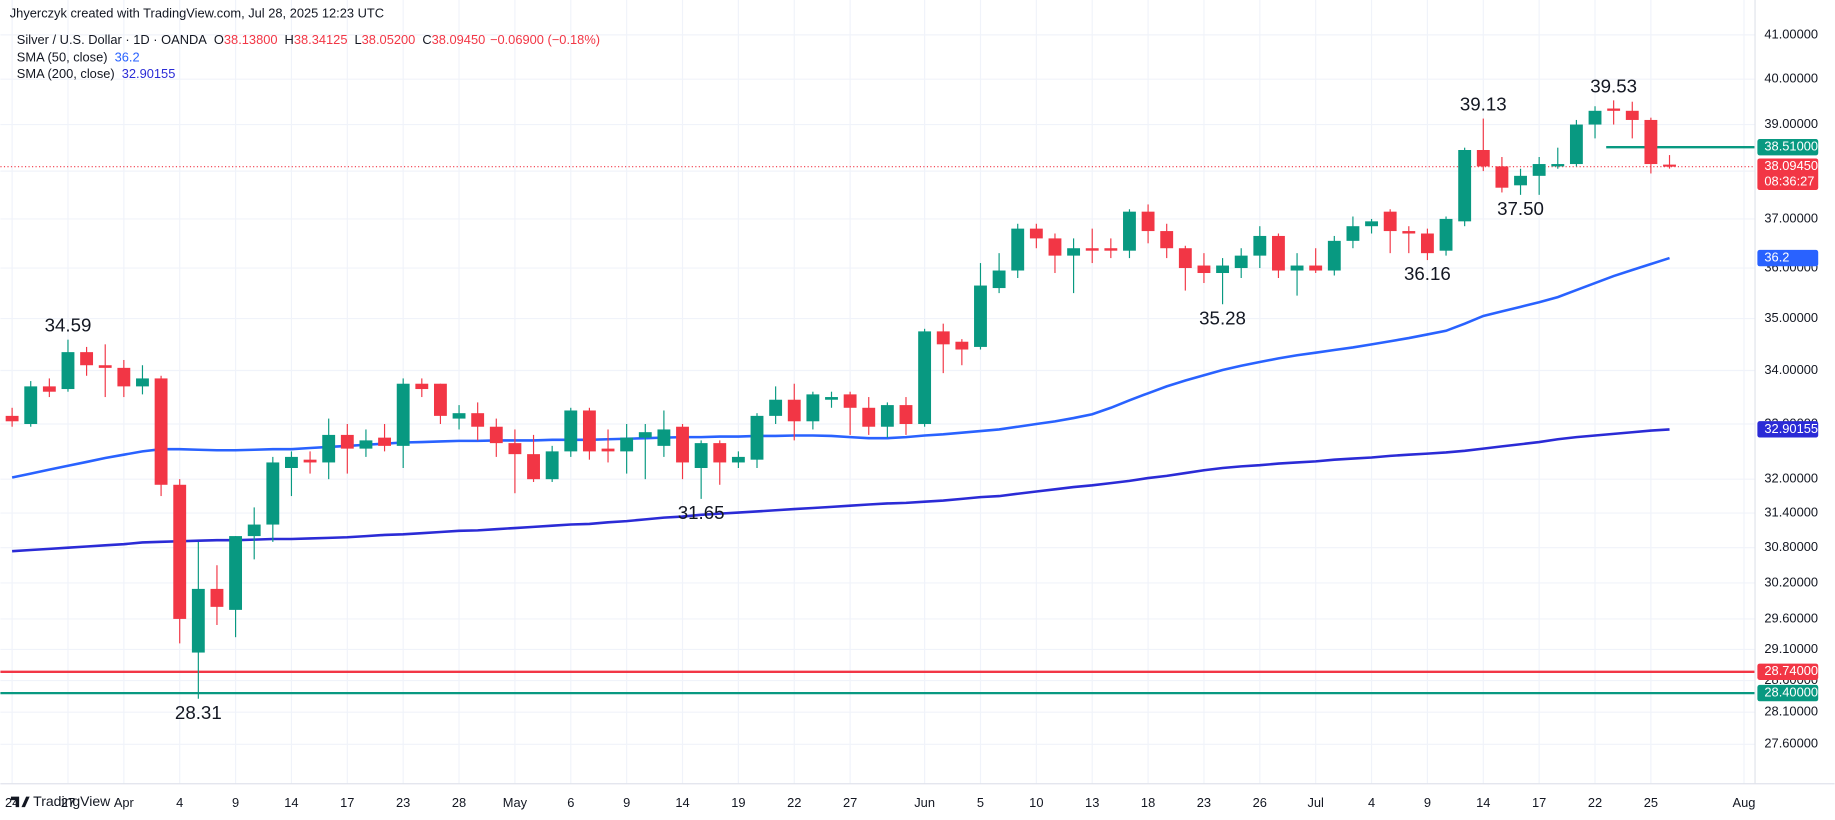 This screenshot has width=1835, height=820. I want to click on price-tag-label: 32.90155, so click(1791, 428).